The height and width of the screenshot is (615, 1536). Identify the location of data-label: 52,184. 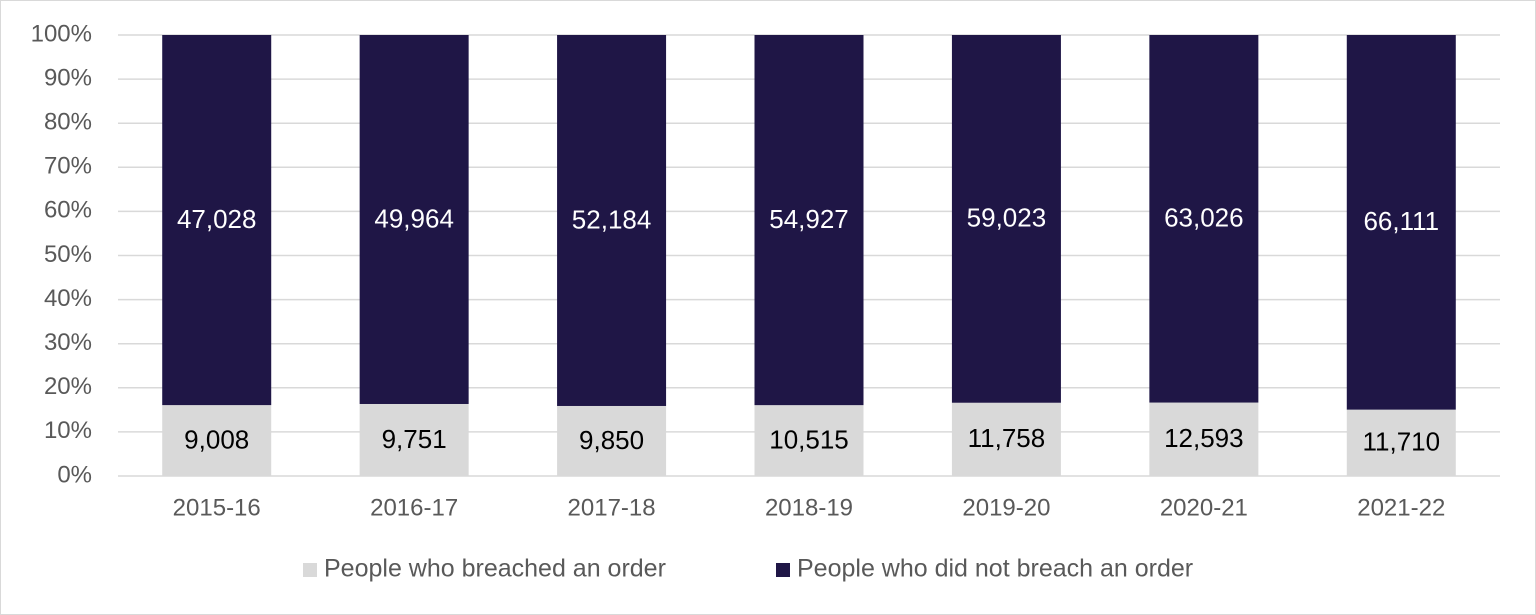
(612, 219).